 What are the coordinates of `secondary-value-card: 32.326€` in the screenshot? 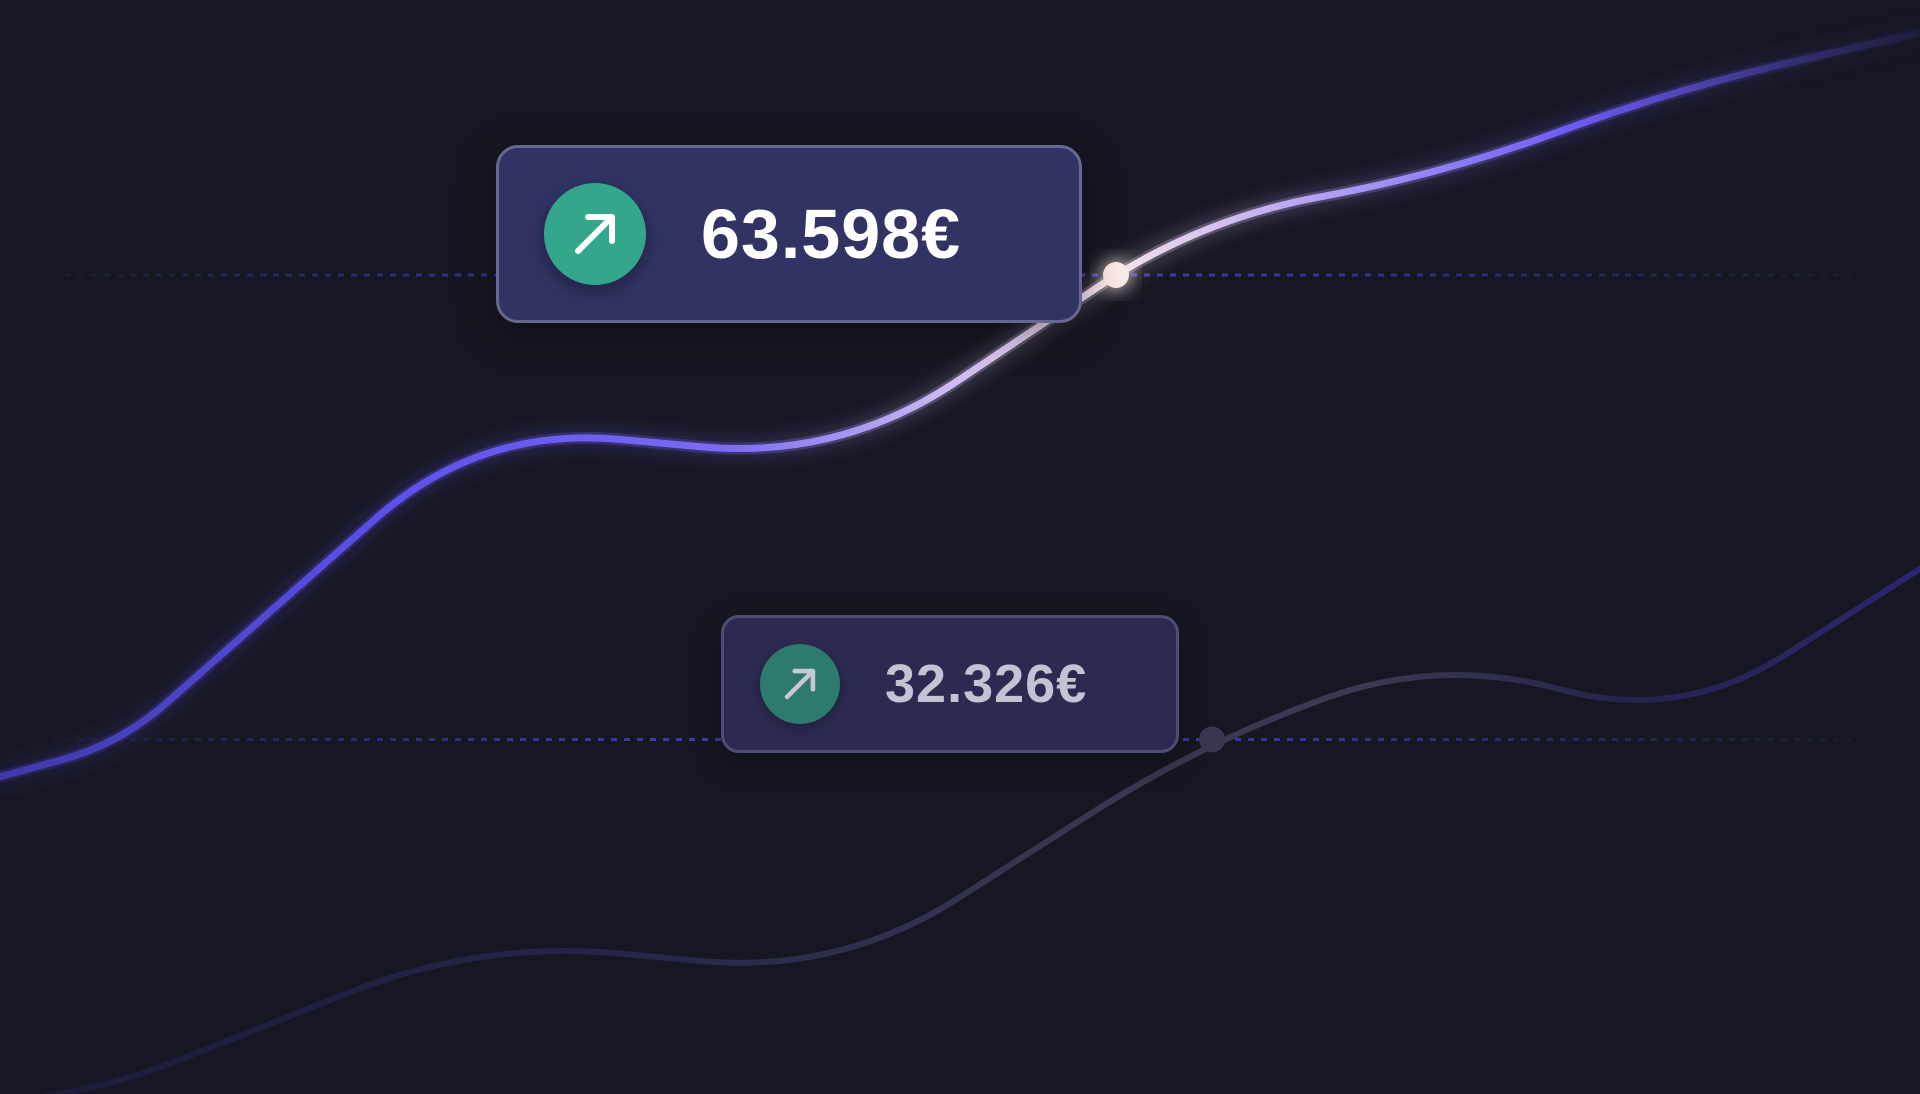 It's located at (950, 684).